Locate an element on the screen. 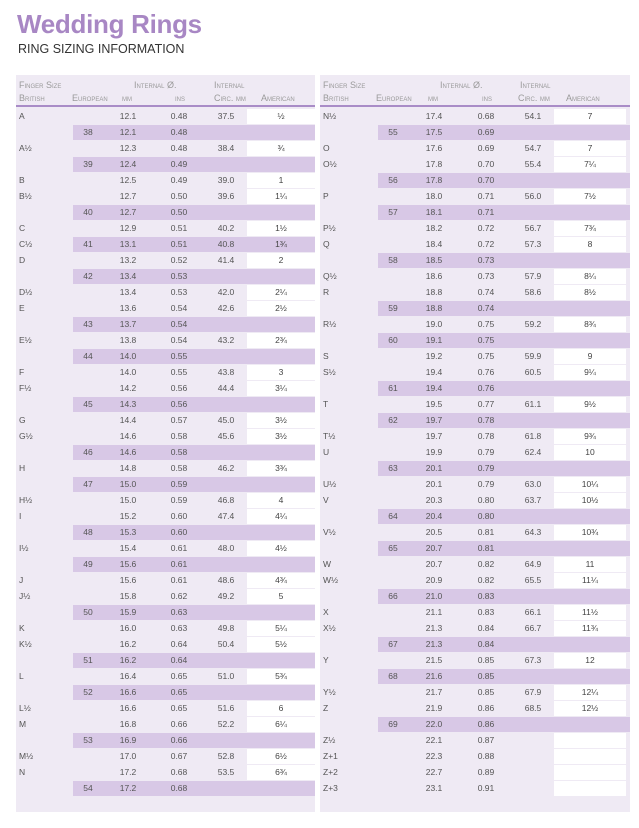 This screenshot has width=639, height=828. internal-ins-cell: 0.57 is located at coordinates (179, 420).